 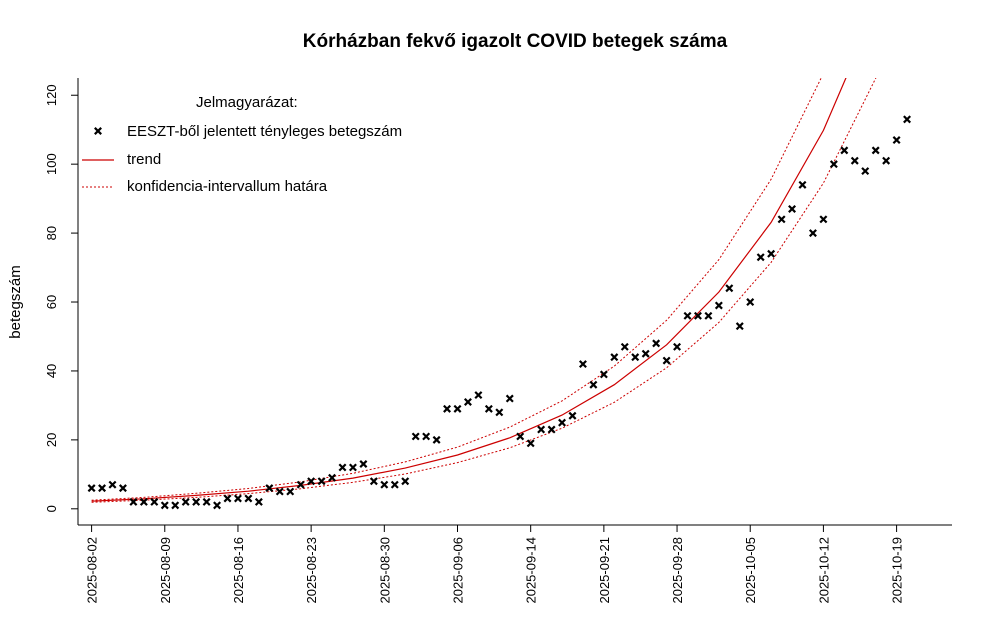 I want to click on y-ticks: 0 20 40 60 80 100 120, so click(x=61, y=298).